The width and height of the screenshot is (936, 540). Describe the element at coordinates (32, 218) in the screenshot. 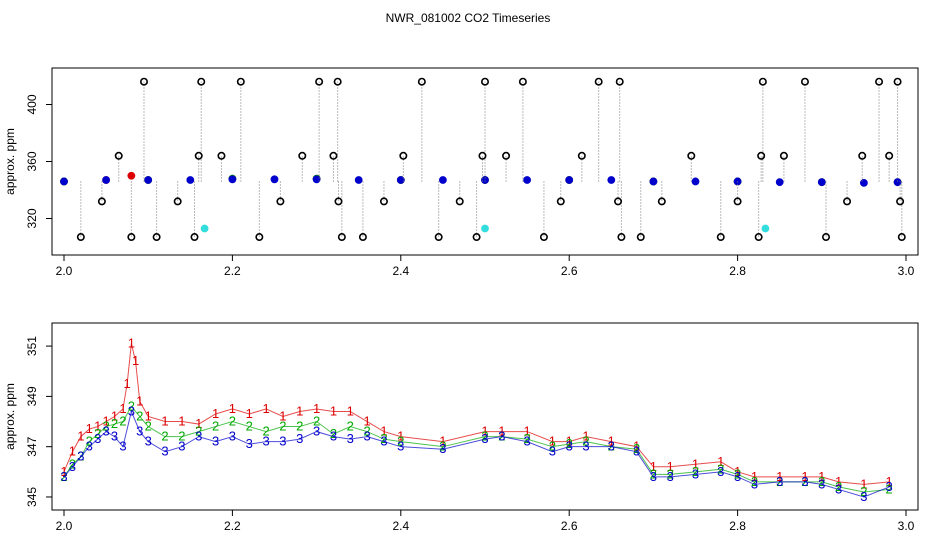

I see `y-tick-label: 320` at that location.